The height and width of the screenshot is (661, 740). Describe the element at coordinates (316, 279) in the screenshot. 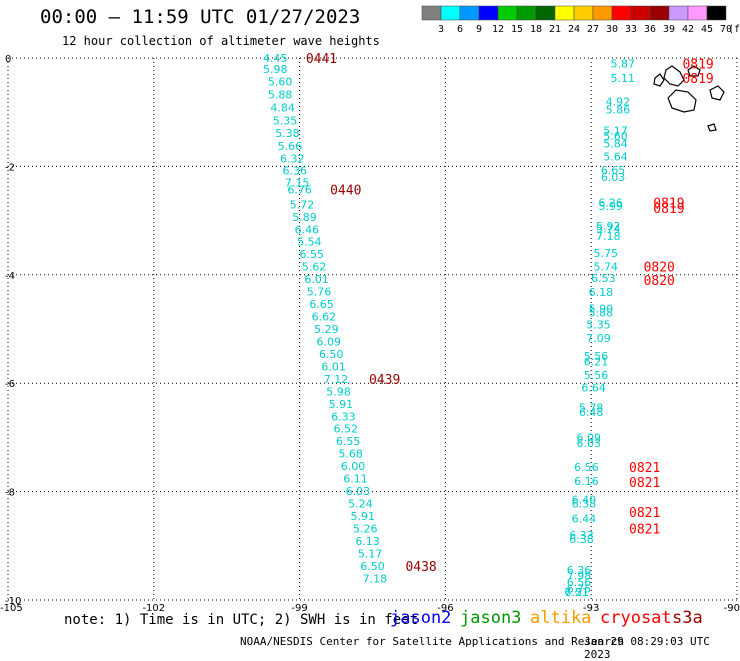

I see `swh-value: 6.01` at that location.